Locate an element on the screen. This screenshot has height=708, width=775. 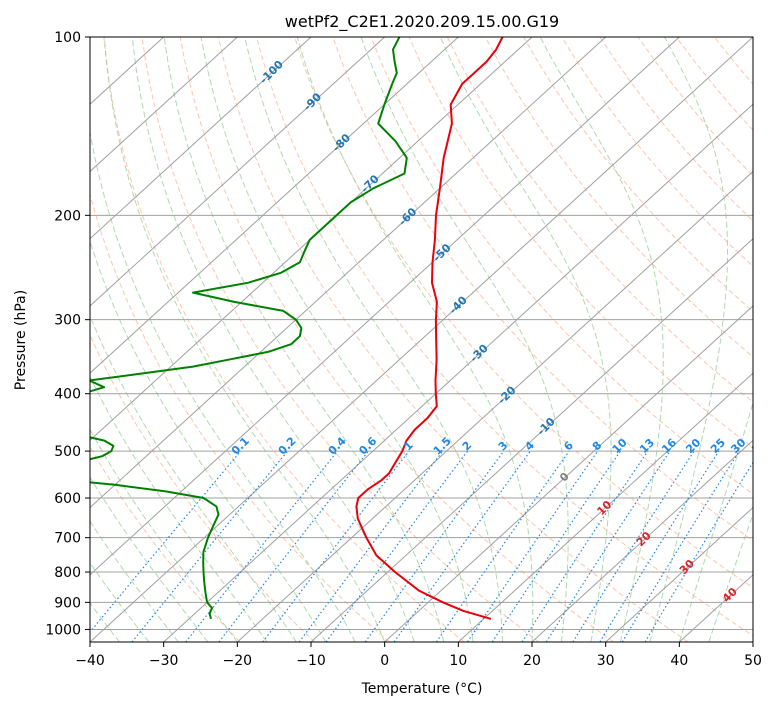
mixing-ratio-label: 1.5 is located at coordinates (442, 446).